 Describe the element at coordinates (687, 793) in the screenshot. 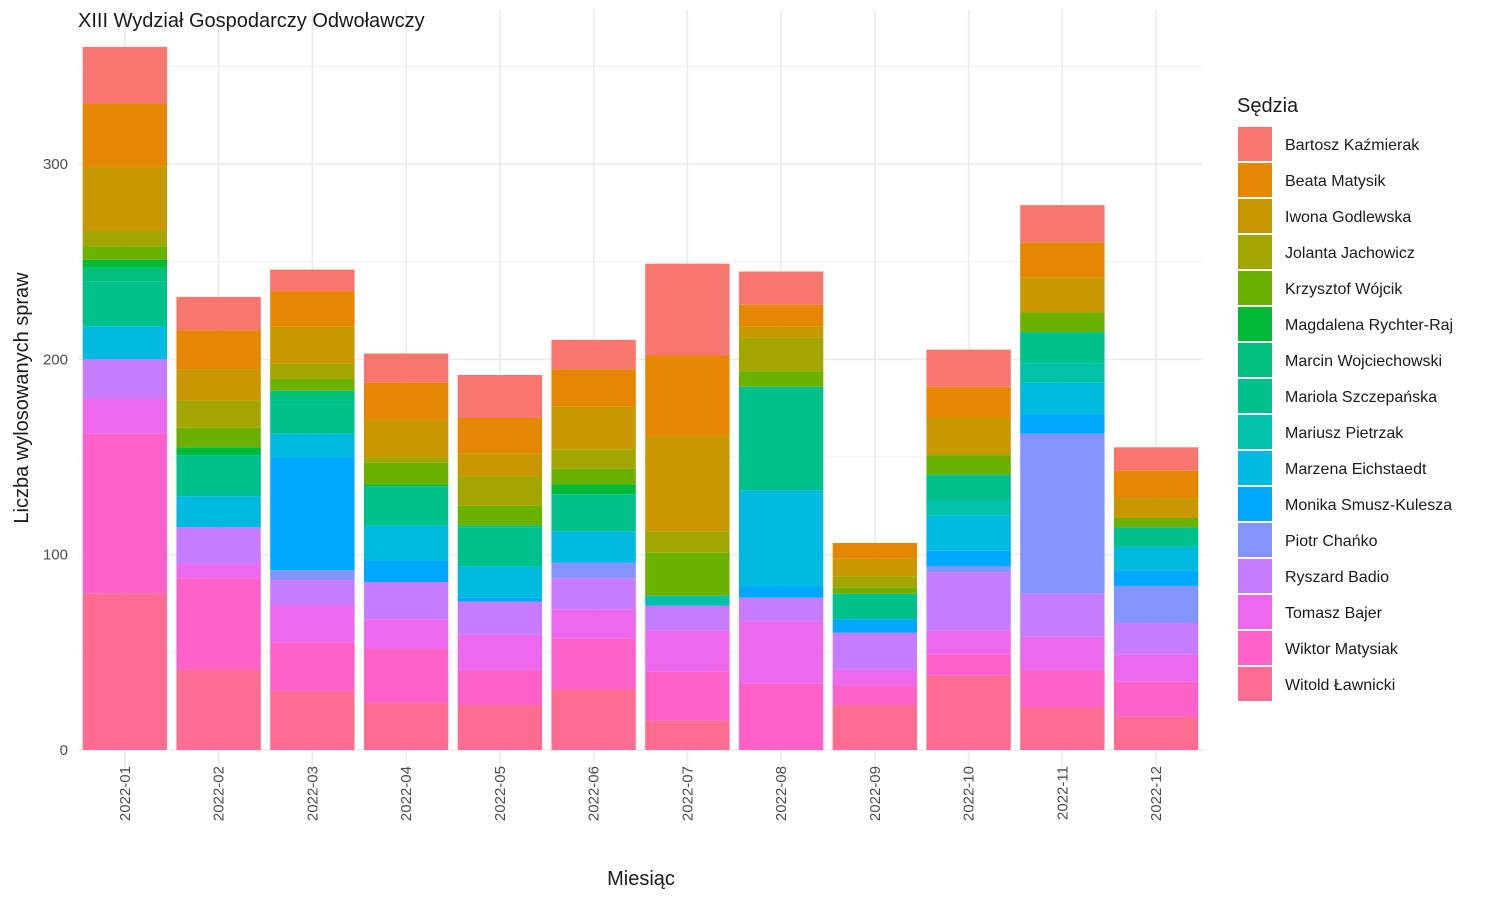

I see `x-tick-label: 2022-07` at that location.